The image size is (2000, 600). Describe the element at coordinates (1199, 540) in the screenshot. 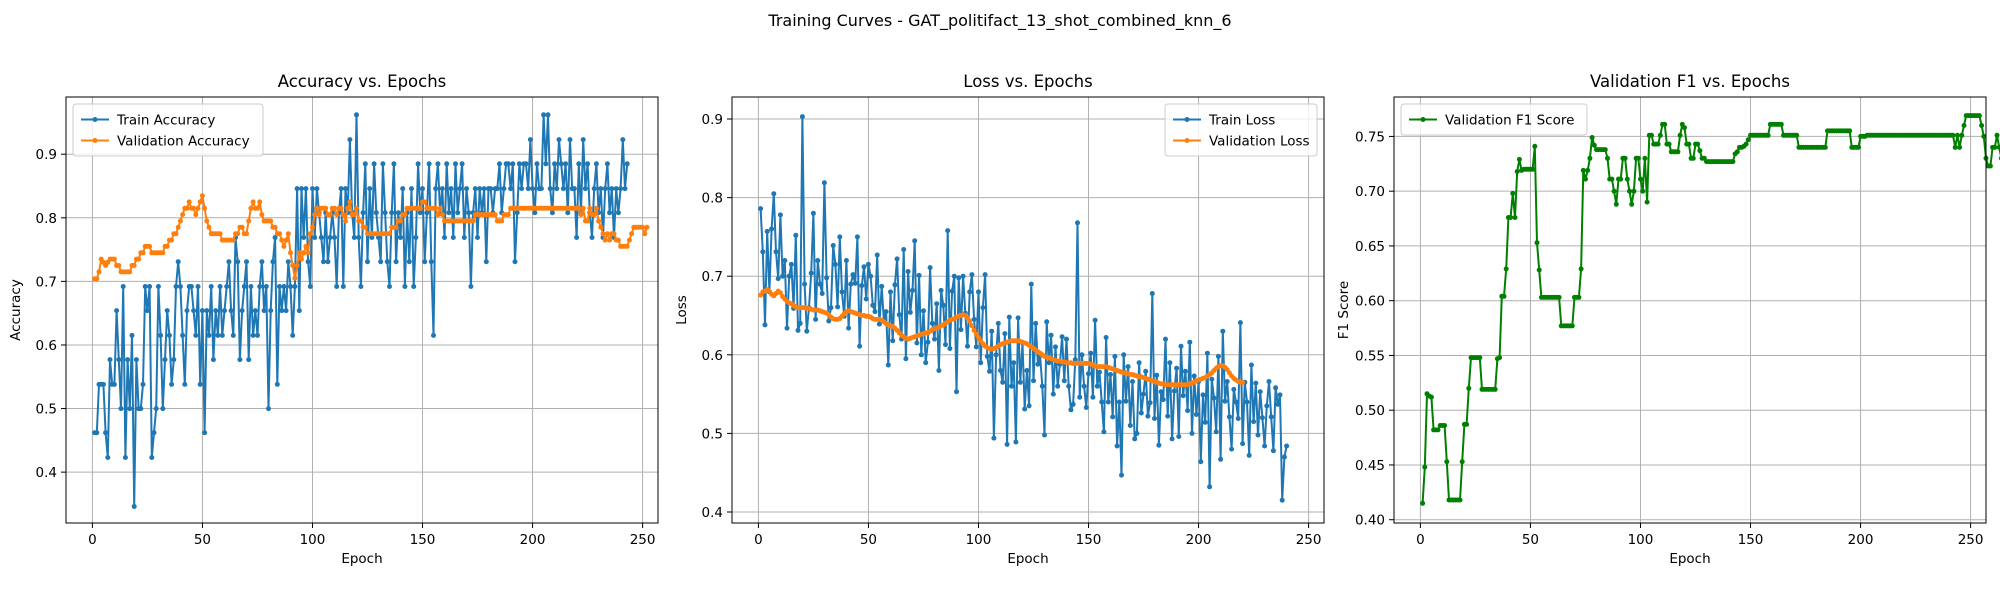

I see `loss-x-tick-label: 200` at that location.